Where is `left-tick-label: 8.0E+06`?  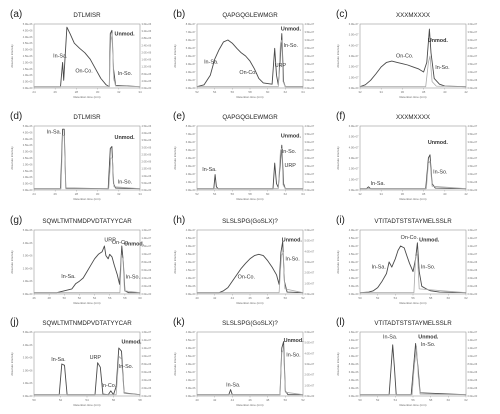 left-tick-label: 8.0E+06 is located at coordinates (354, 364).